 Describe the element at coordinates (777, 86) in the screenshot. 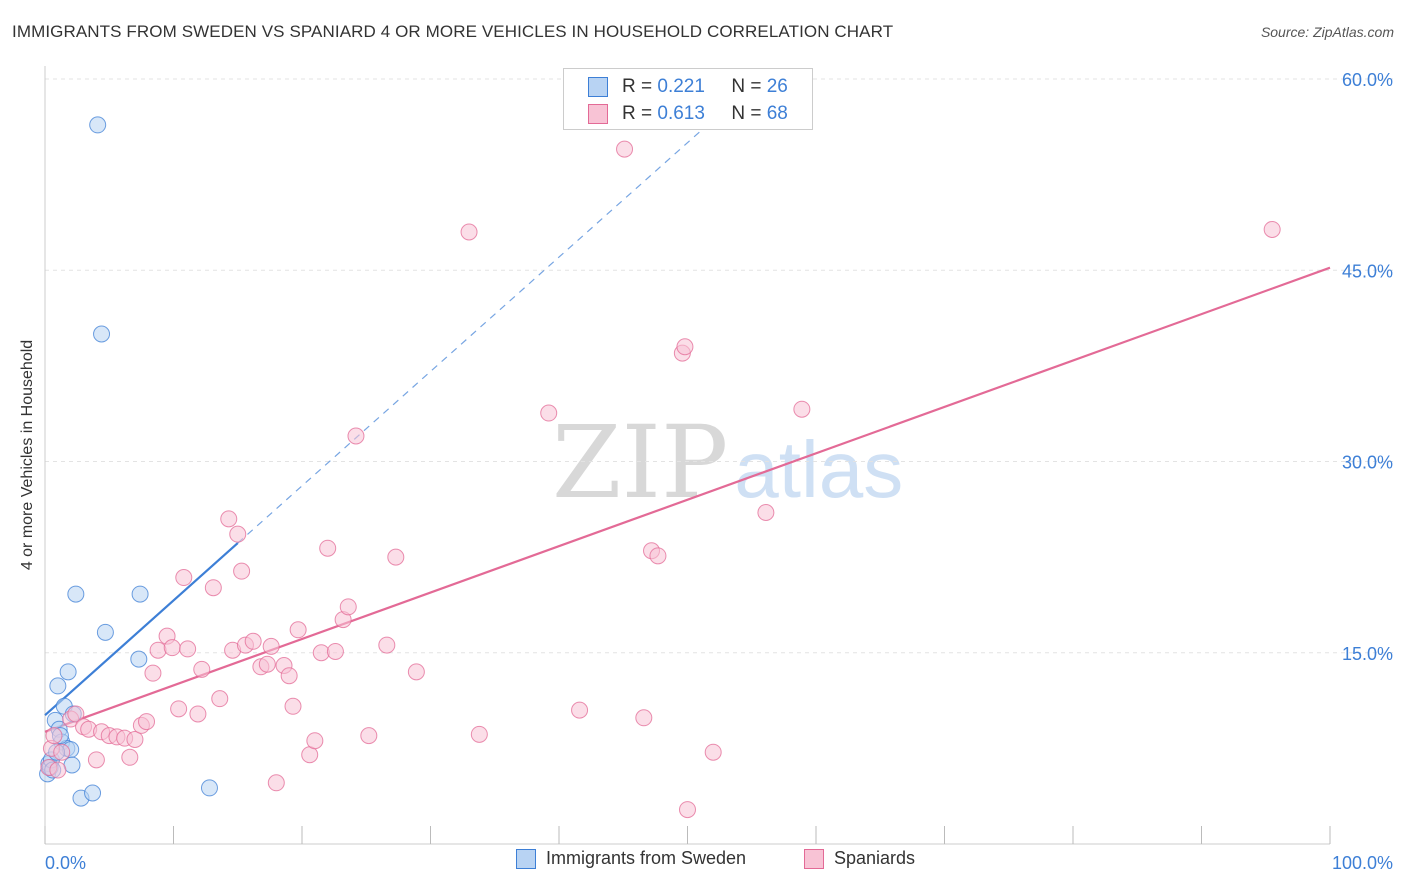

I see `n-value-sweden: 26` at that location.